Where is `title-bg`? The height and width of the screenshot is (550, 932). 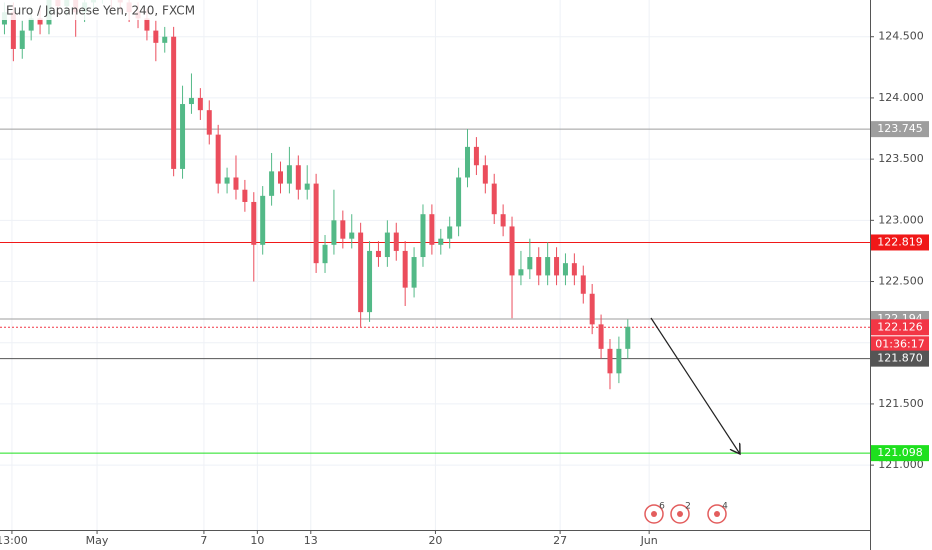
title-bg is located at coordinates (85, 10).